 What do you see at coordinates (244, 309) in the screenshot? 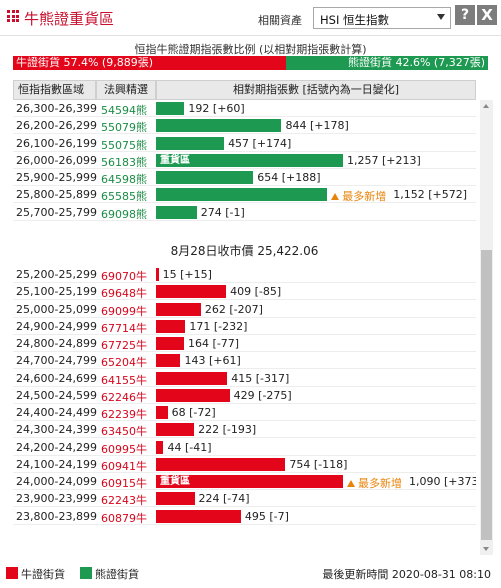
I see `bull-row: 25,000-25,099 69099牛 262 [-207]` at bounding box center [244, 309].